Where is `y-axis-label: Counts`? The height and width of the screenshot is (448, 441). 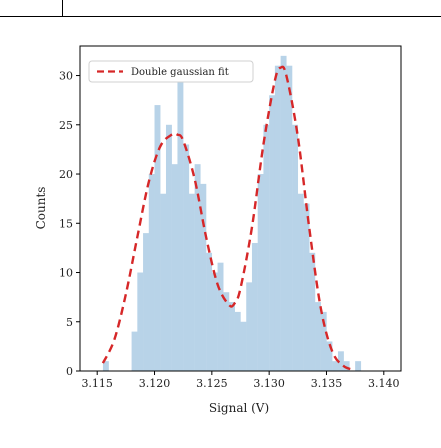 y-axis-label: Counts is located at coordinates (41, 208).